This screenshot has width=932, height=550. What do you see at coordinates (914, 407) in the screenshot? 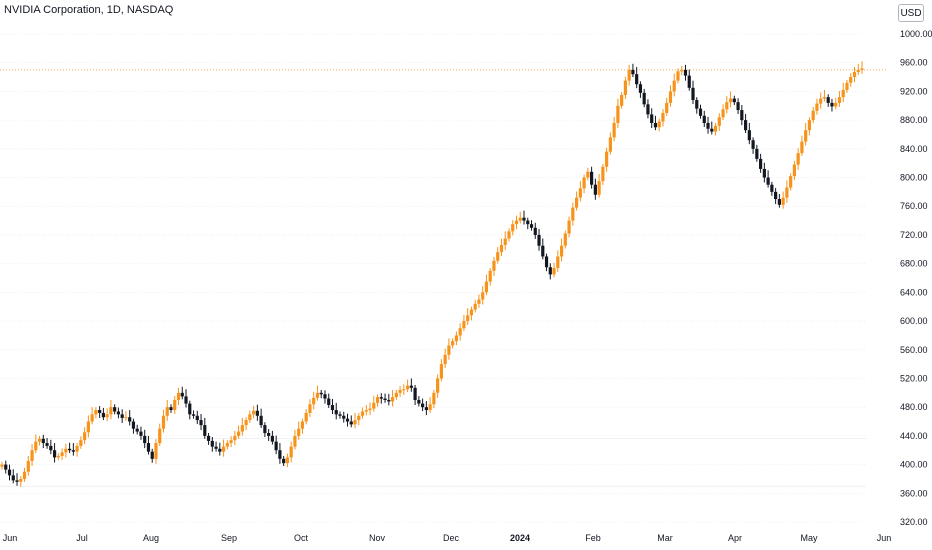
I see `y-tick-label: 480.00` at bounding box center [914, 407].